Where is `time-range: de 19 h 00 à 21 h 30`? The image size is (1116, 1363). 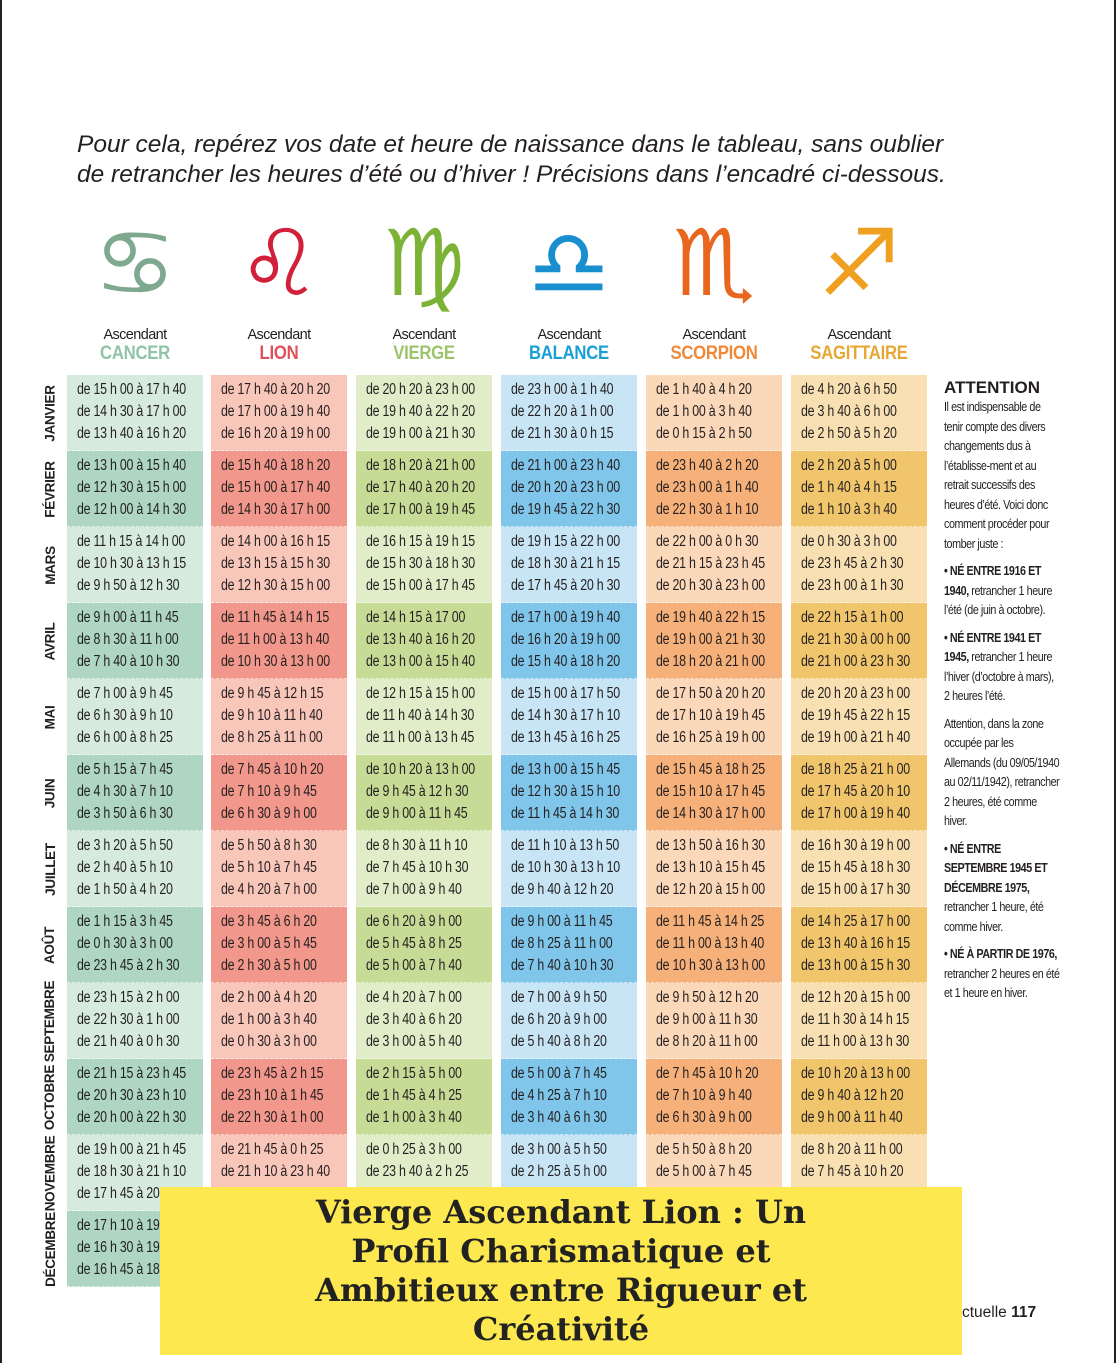 time-range: de 19 h 00 à 21 h 30 is located at coordinates (710, 639).